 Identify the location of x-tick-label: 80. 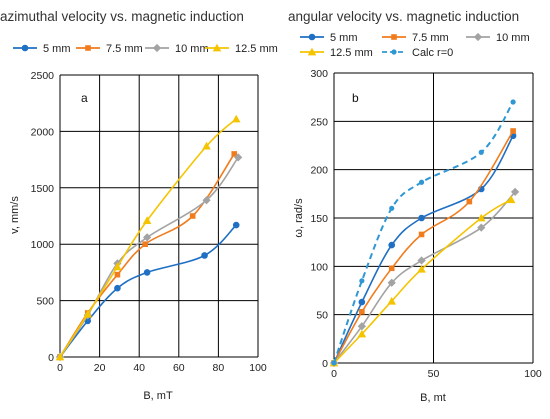
(219, 368).